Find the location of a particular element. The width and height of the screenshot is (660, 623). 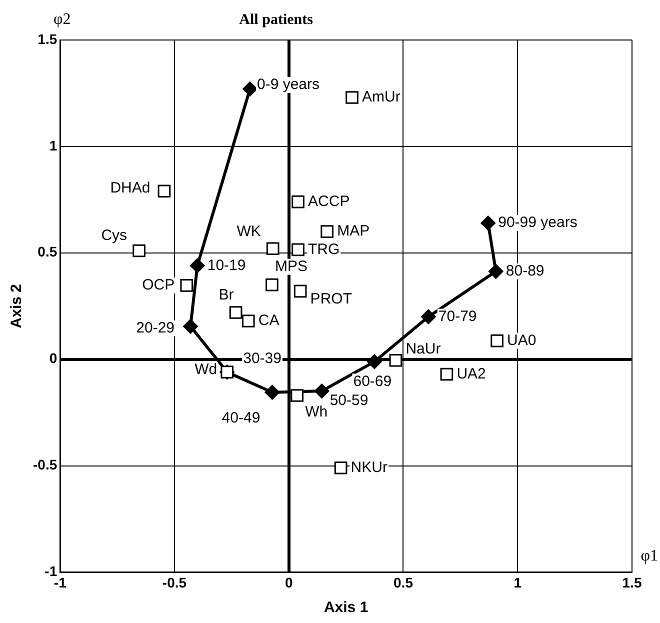

annotation: AmUr is located at coordinates (381, 97).